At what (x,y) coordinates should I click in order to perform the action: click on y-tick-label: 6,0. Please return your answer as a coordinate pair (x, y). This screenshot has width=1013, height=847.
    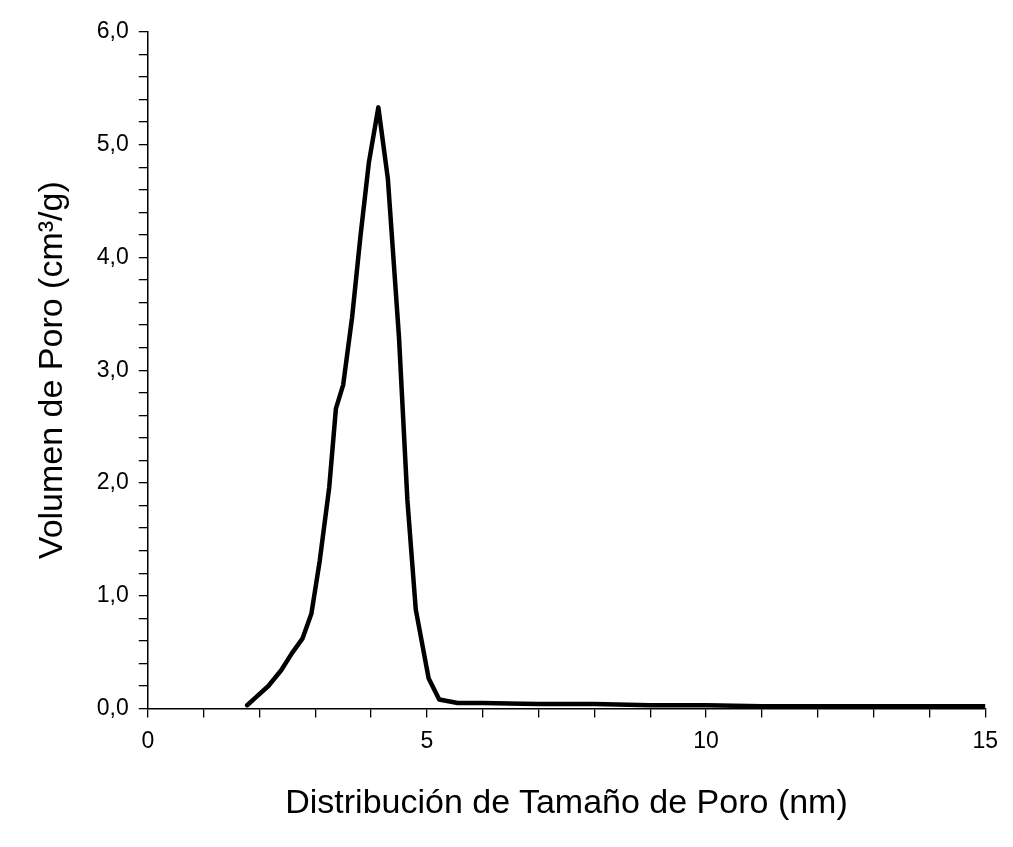
    Looking at the image, I should click on (112, 30).